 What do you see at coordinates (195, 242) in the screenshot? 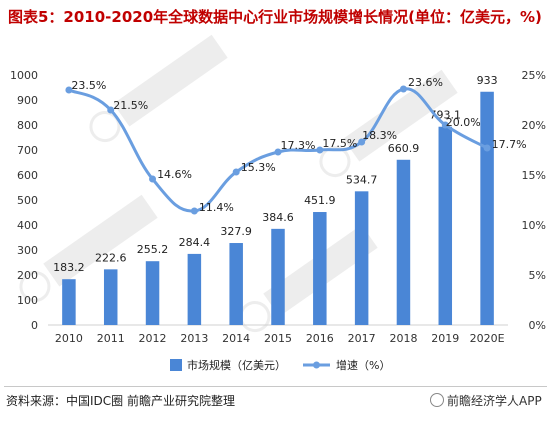
I see `bar-value-label: 284.4` at bounding box center [195, 242].